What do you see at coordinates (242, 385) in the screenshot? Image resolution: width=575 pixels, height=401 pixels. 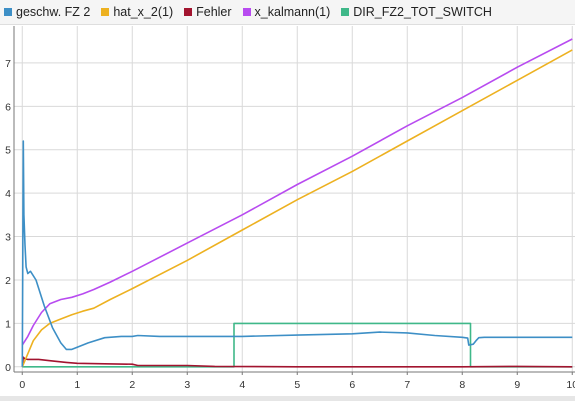 I see `x-tick-label: 4` at bounding box center [242, 385].